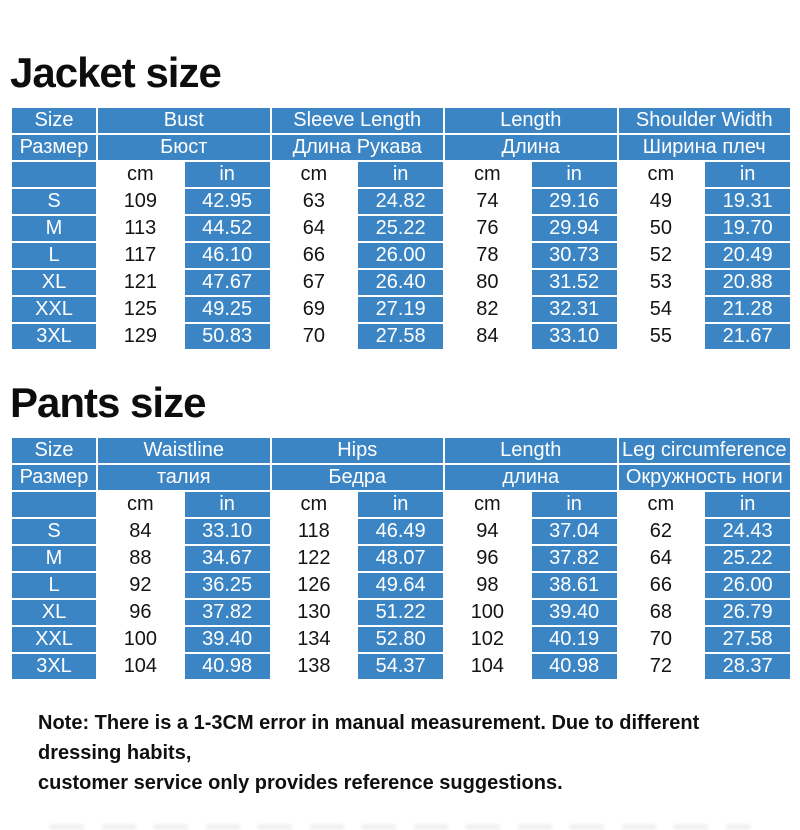  What do you see at coordinates (487, 612) in the screenshot?
I see `value-cm: 100` at bounding box center [487, 612].